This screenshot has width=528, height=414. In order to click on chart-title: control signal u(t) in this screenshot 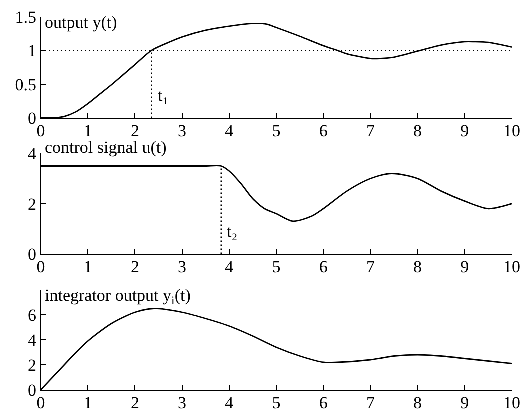, I will do `click(106, 147)`.